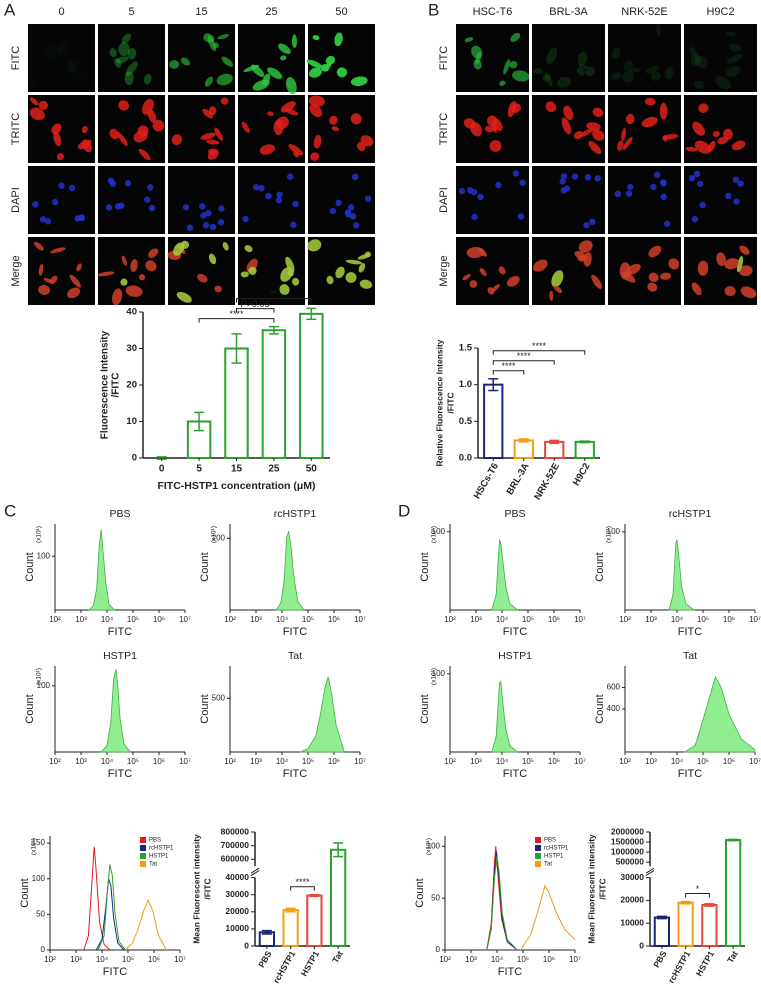 The height and width of the screenshot is (996, 761). What do you see at coordinates (720, 12) in the screenshot?
I see `column-label: H9C2` at bounding box center [720, 12].